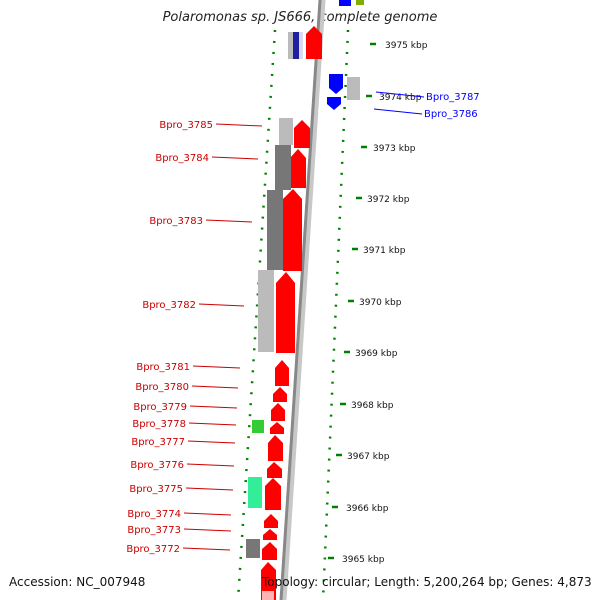 The height and width of the screenshot is (600, 600). Describe the element at coordinates (268, 581) in the screenshot. I see `gene-partial-bottom` at that location.